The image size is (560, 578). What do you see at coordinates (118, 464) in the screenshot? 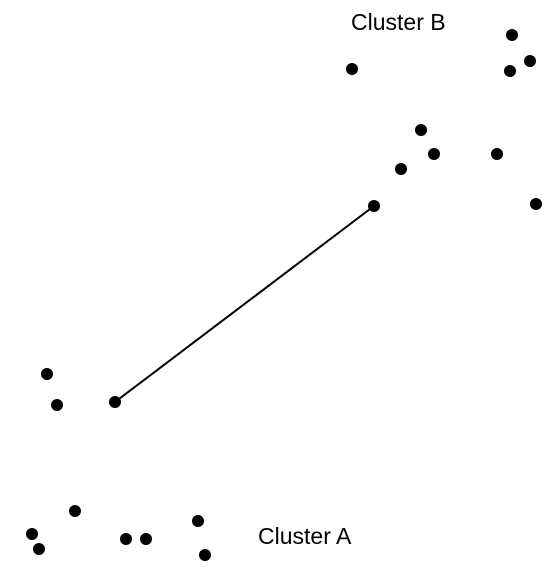
I see `cluster-a-points` at bounding box center [118, 464].